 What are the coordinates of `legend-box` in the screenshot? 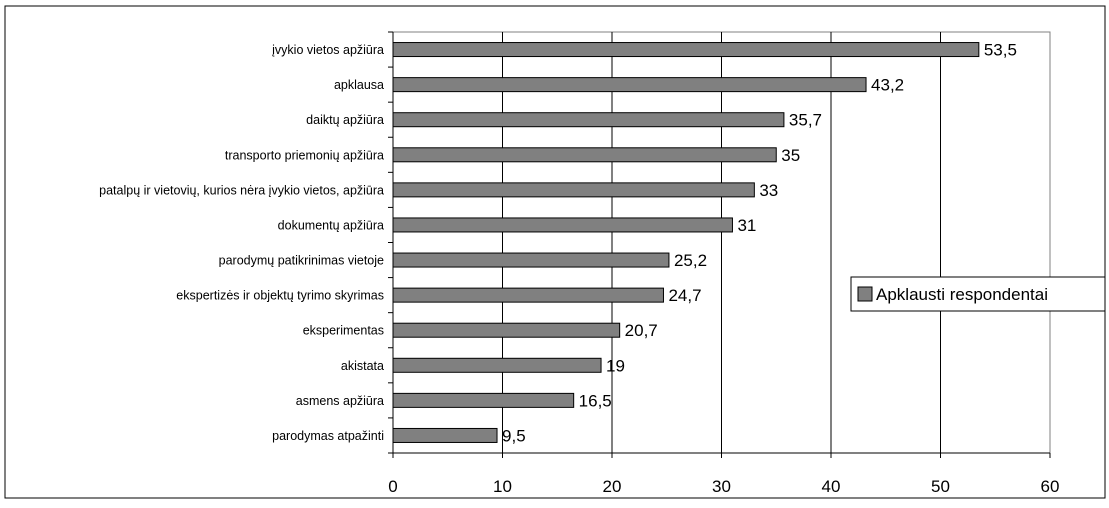 It's located at (978, 294).